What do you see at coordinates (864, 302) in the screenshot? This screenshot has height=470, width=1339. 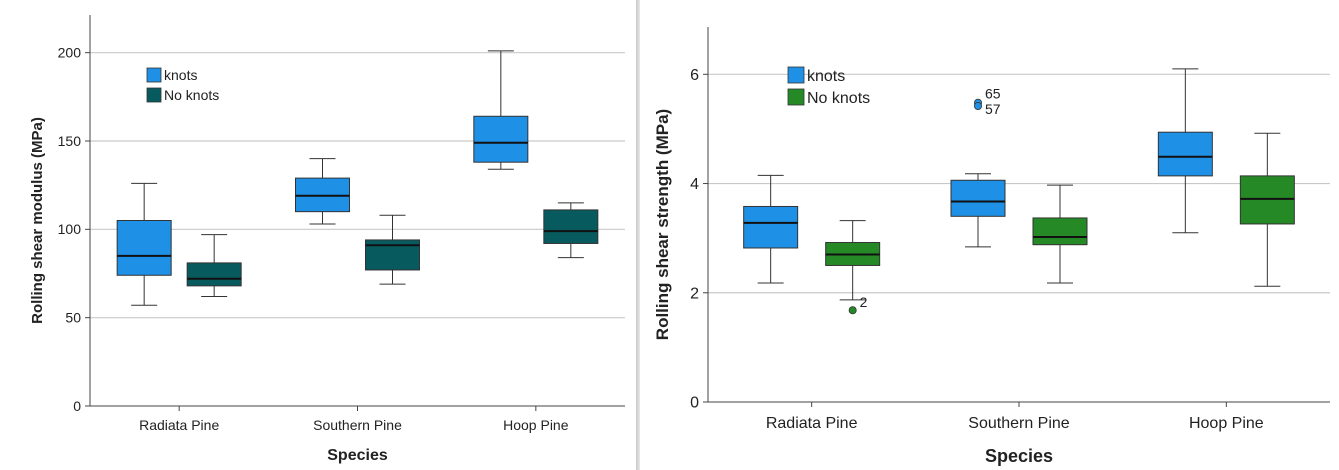 I see `outlier-label: 2` at bounding box center [864, 302].